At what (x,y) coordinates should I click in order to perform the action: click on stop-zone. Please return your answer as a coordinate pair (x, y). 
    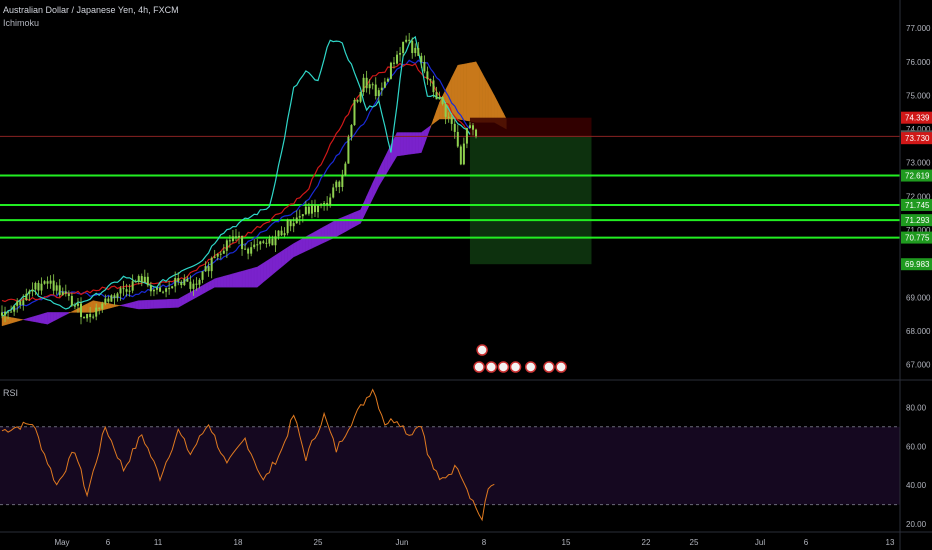
    Looking at the image, I should click on (530, 127).